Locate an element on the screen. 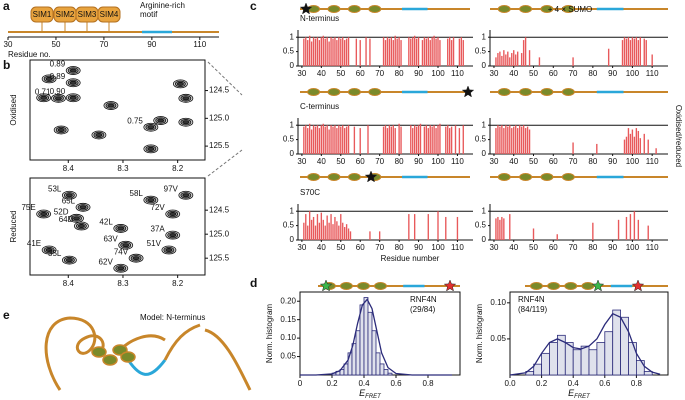 This screenshot has height=400, width=685. x-tick-label: 110 is located at coordinates (652, 73).